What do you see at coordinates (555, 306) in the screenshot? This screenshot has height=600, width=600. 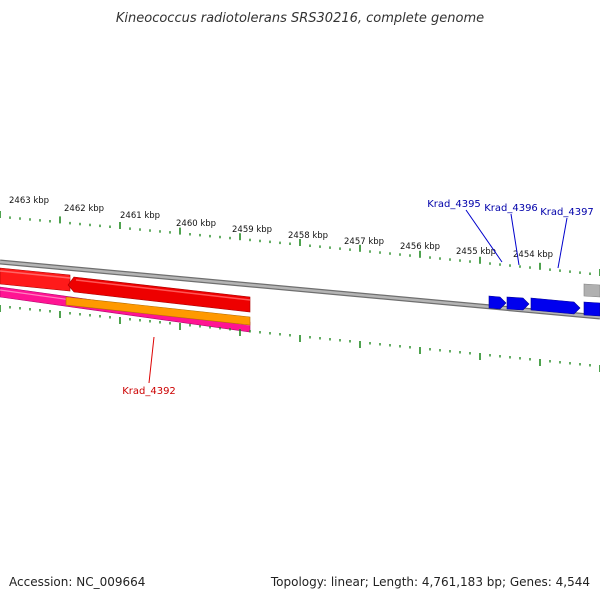 I see `gene-krad-4397-shape` at bounding box center [555, 306].